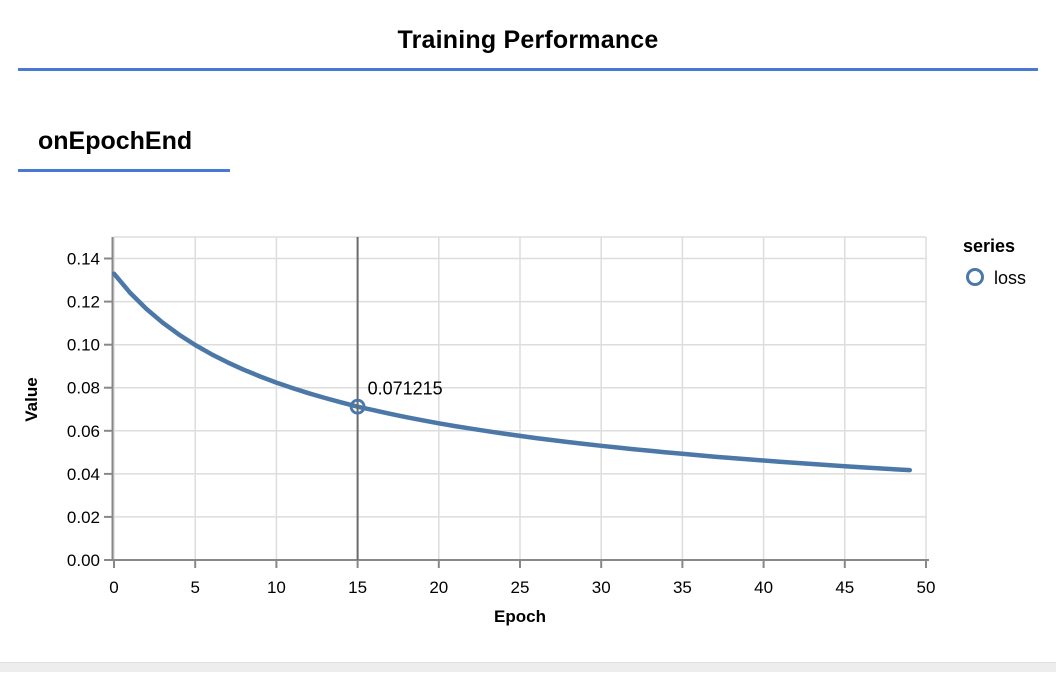 The height and width of the screenshot is (677, 1056). What do you see at coordinates (113, 587) in the screenshot?
I see `x-tick-label: 0` at bounding box center [113, 587].